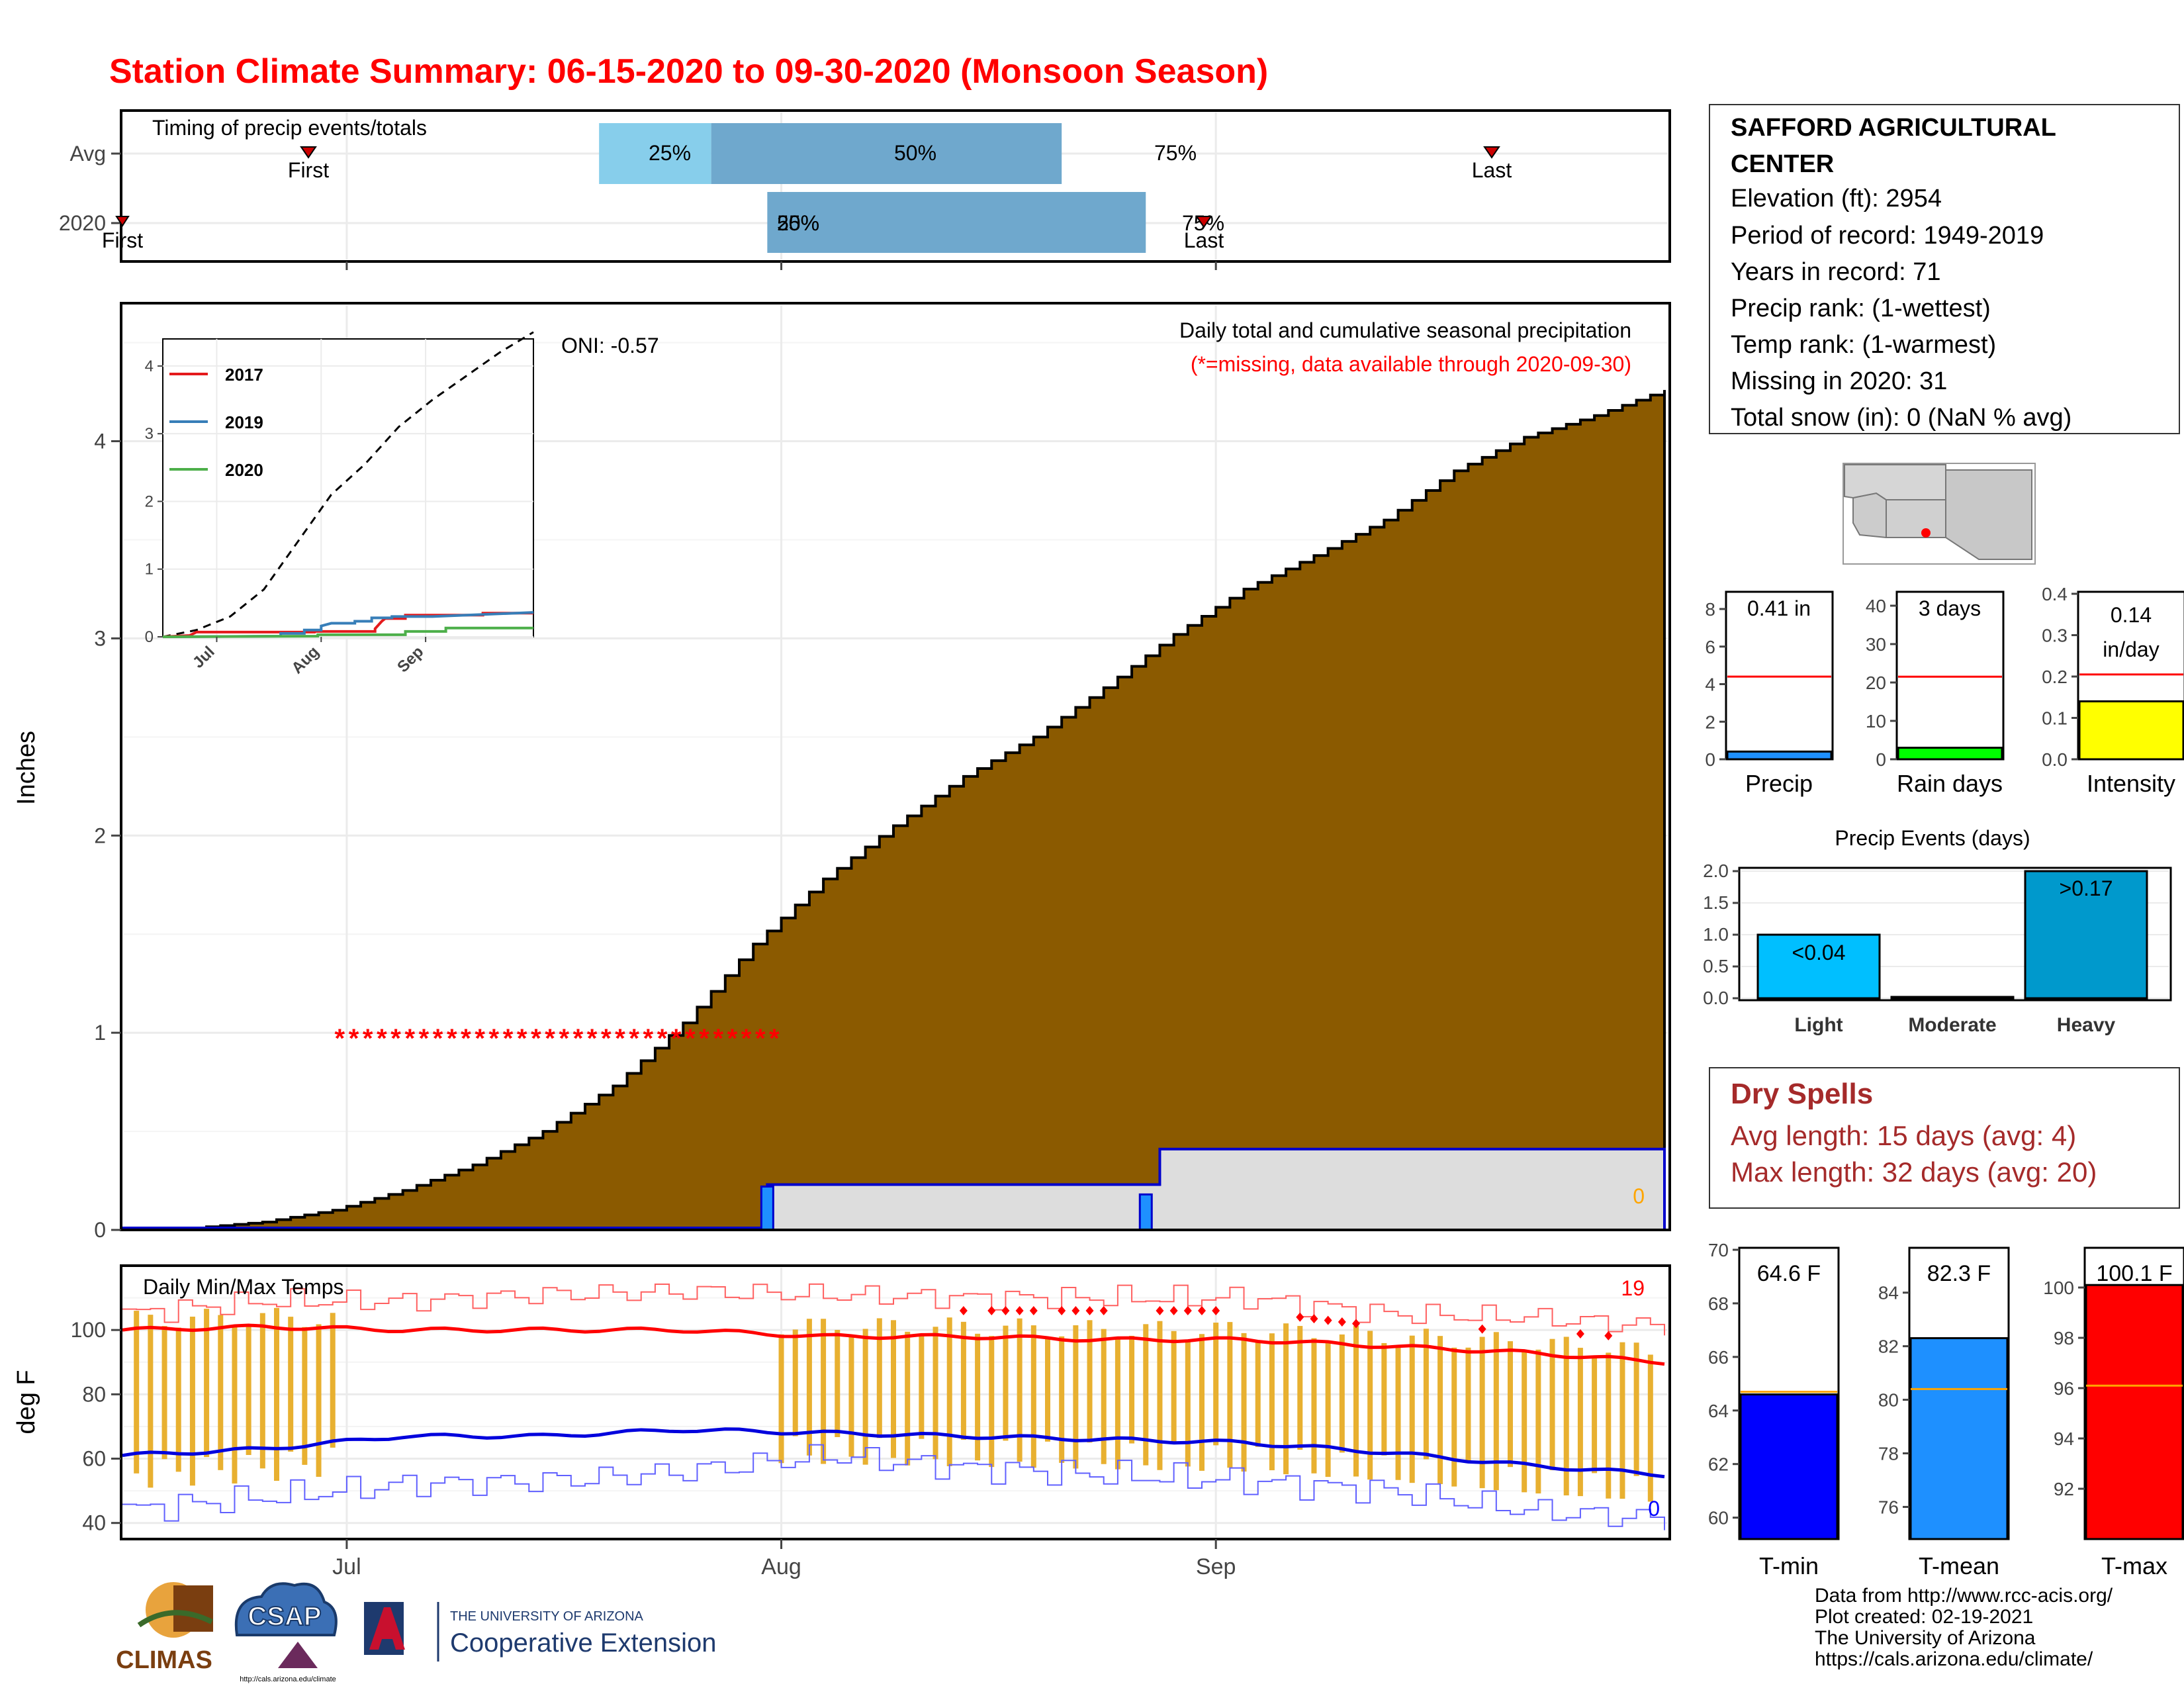 This screenshot has height=1688, width=2184. What do you see at coordinates (1718, 1464) in the screenshot?
I see `temp-summary-tick-label: 62` at bounding box center [1718, 1464].